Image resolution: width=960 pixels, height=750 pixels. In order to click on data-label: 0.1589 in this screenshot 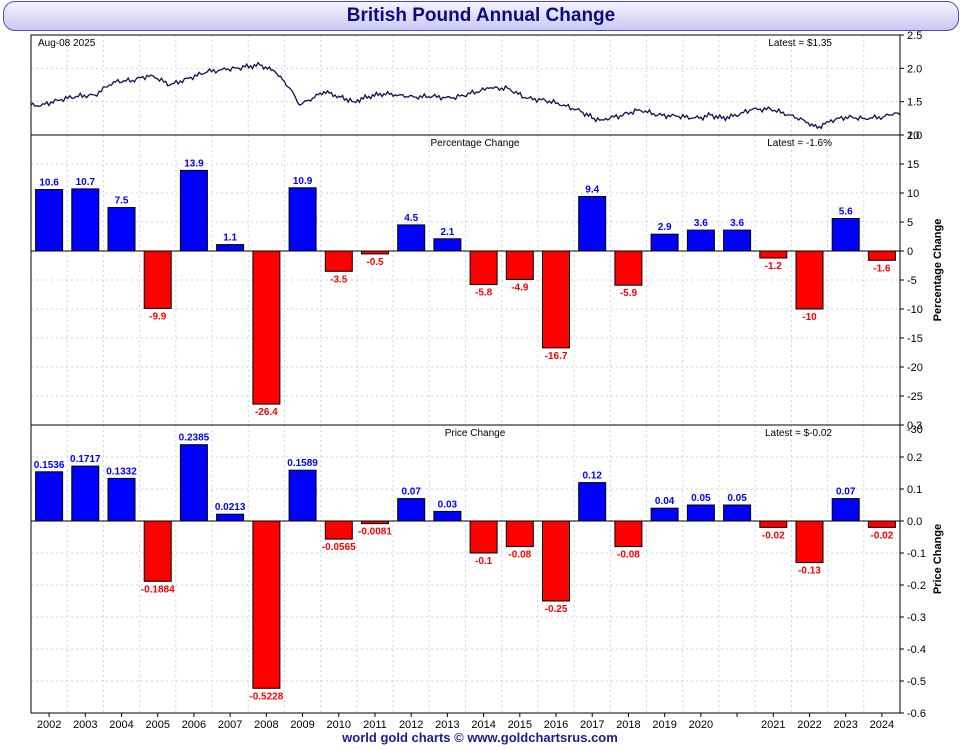, I will do `click(302, 463)`.